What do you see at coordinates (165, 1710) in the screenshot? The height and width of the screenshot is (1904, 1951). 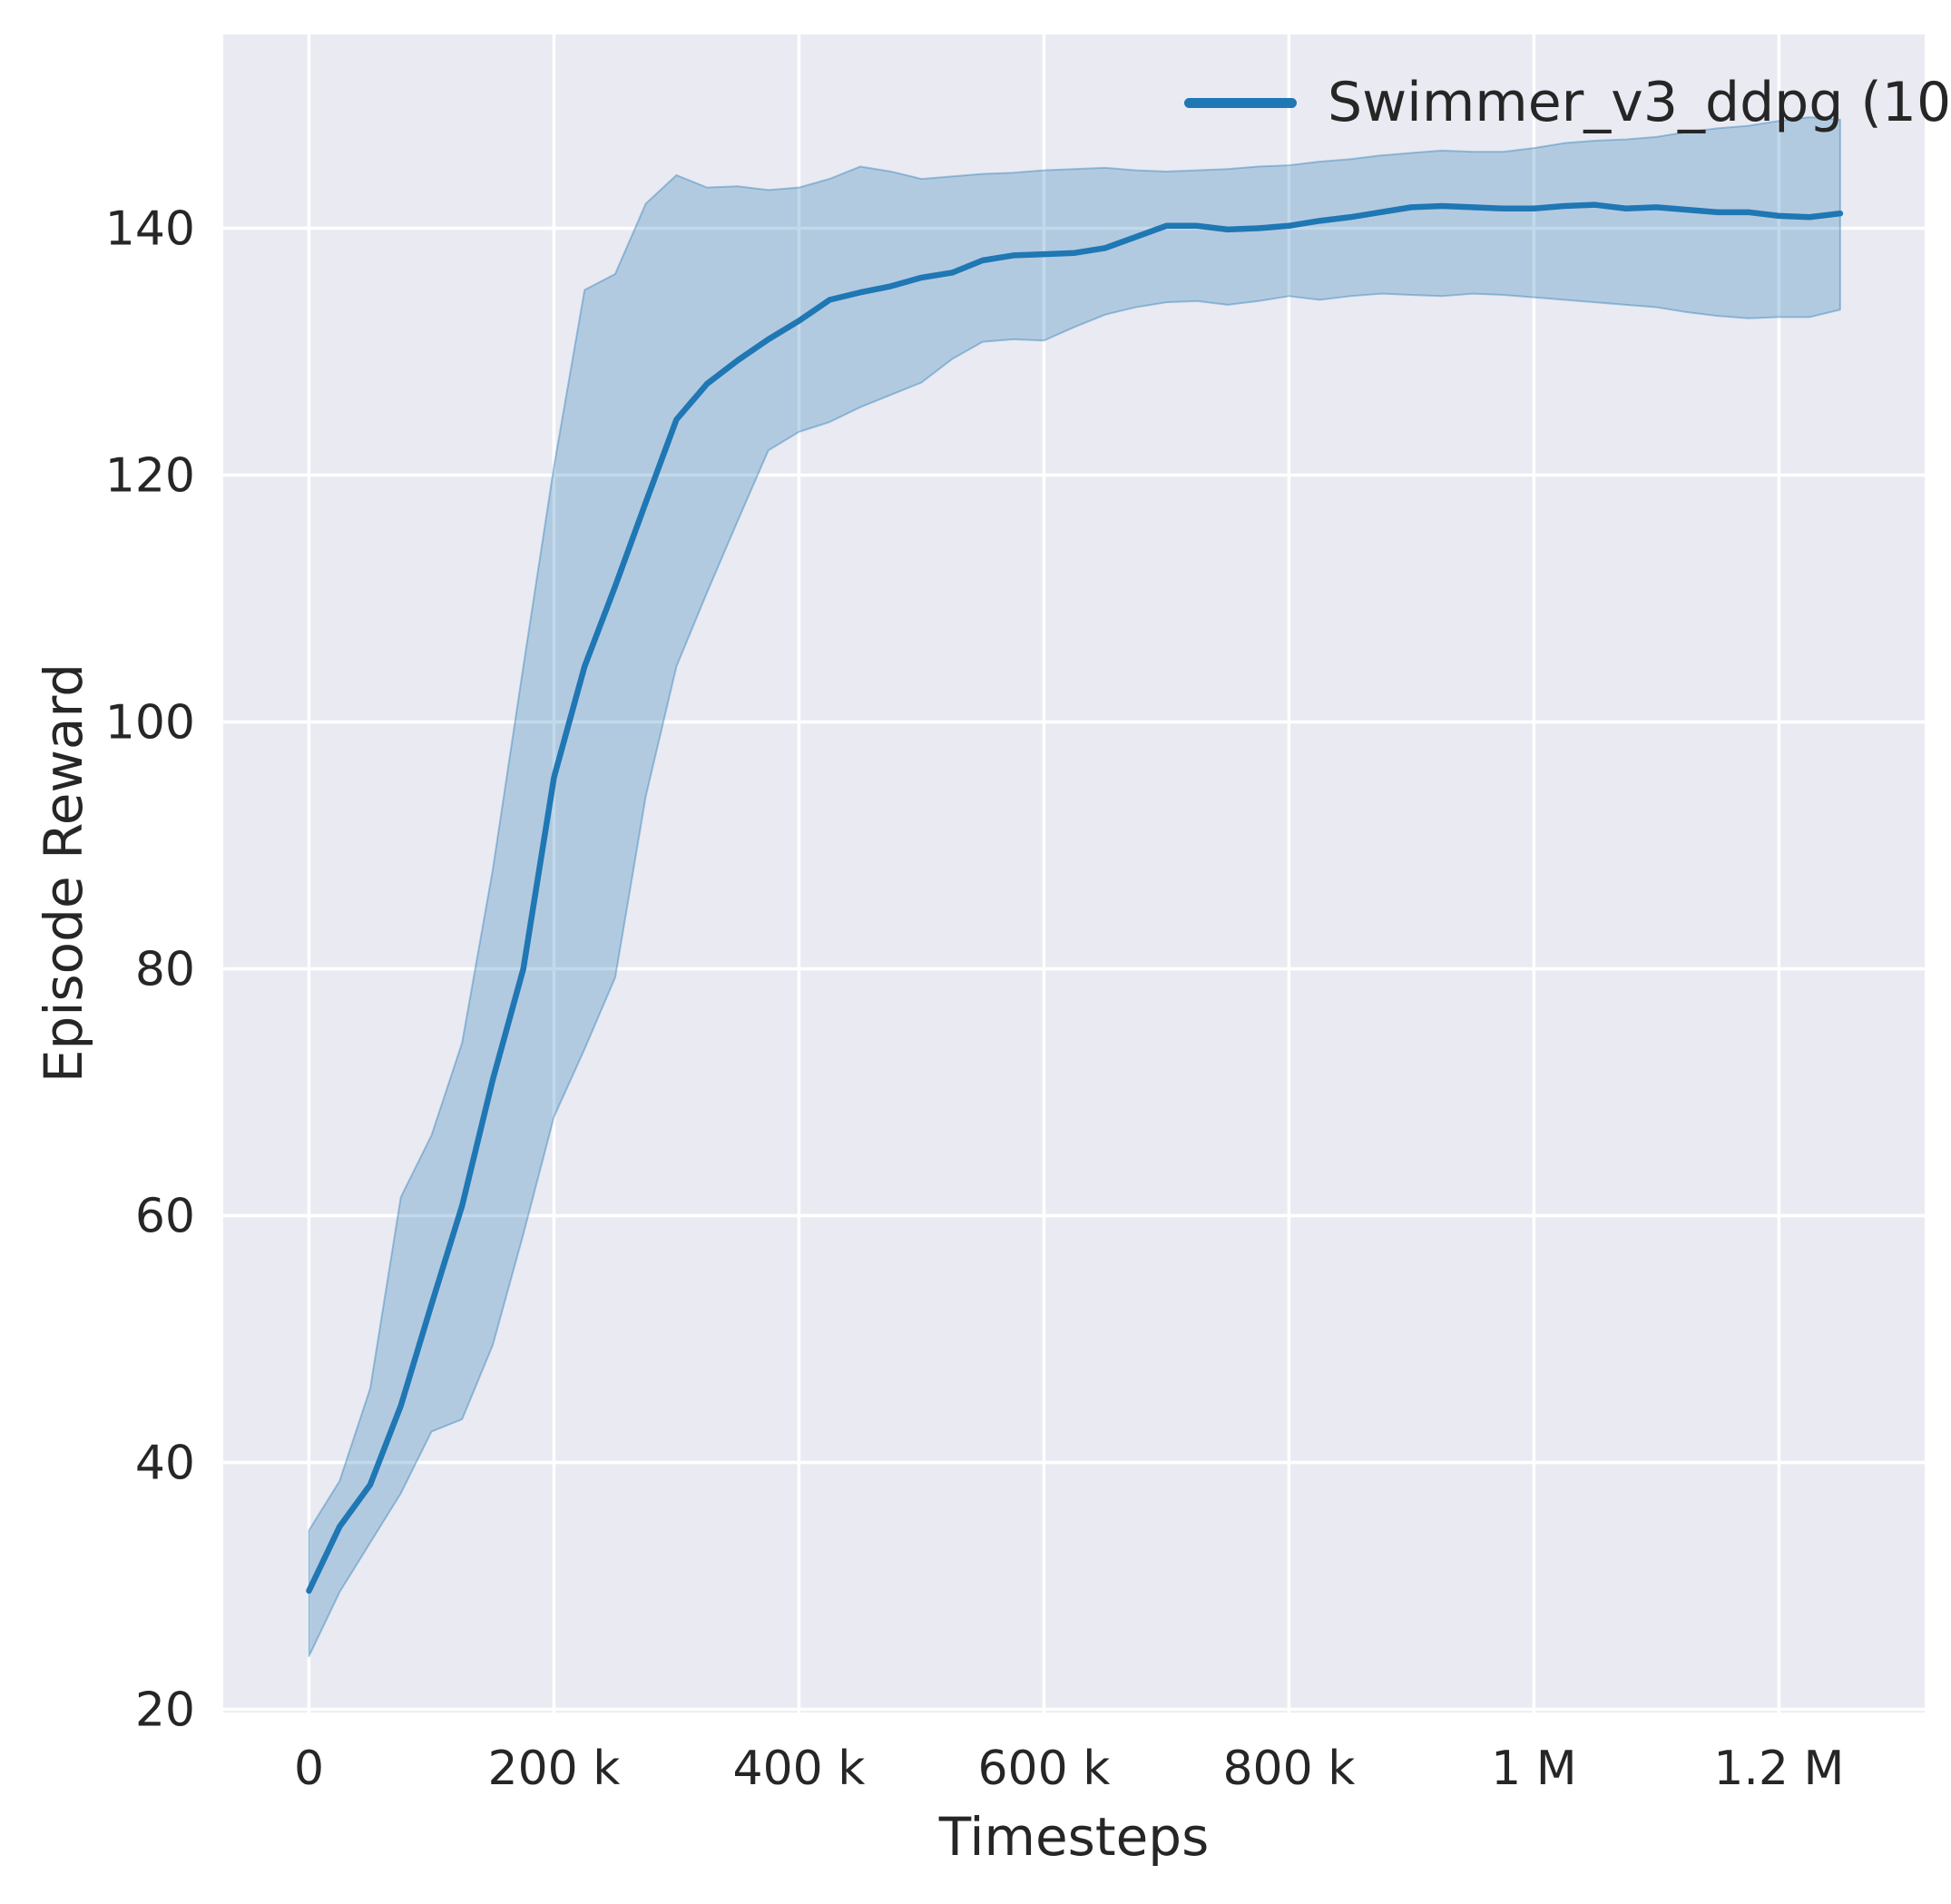 I see `y-tick-label: 20` at bounding box center [165, 1710].